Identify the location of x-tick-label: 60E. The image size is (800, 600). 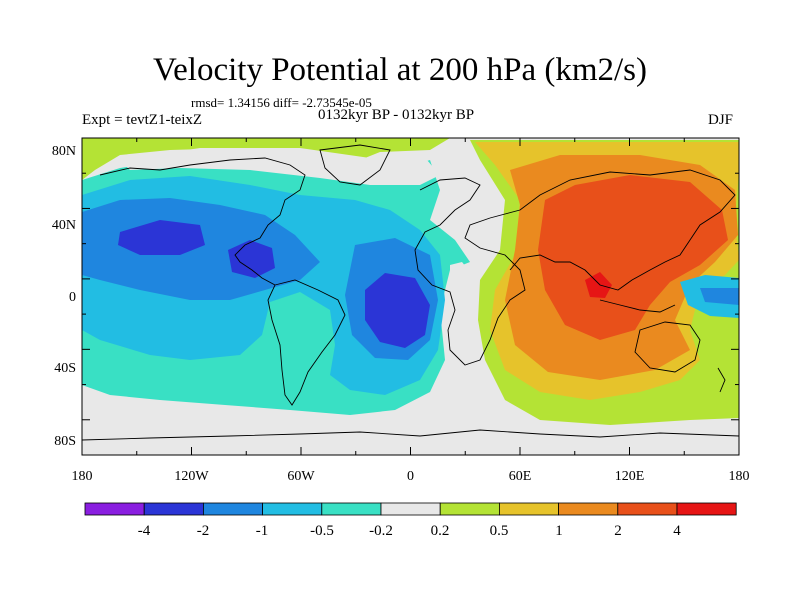
(520, 476).